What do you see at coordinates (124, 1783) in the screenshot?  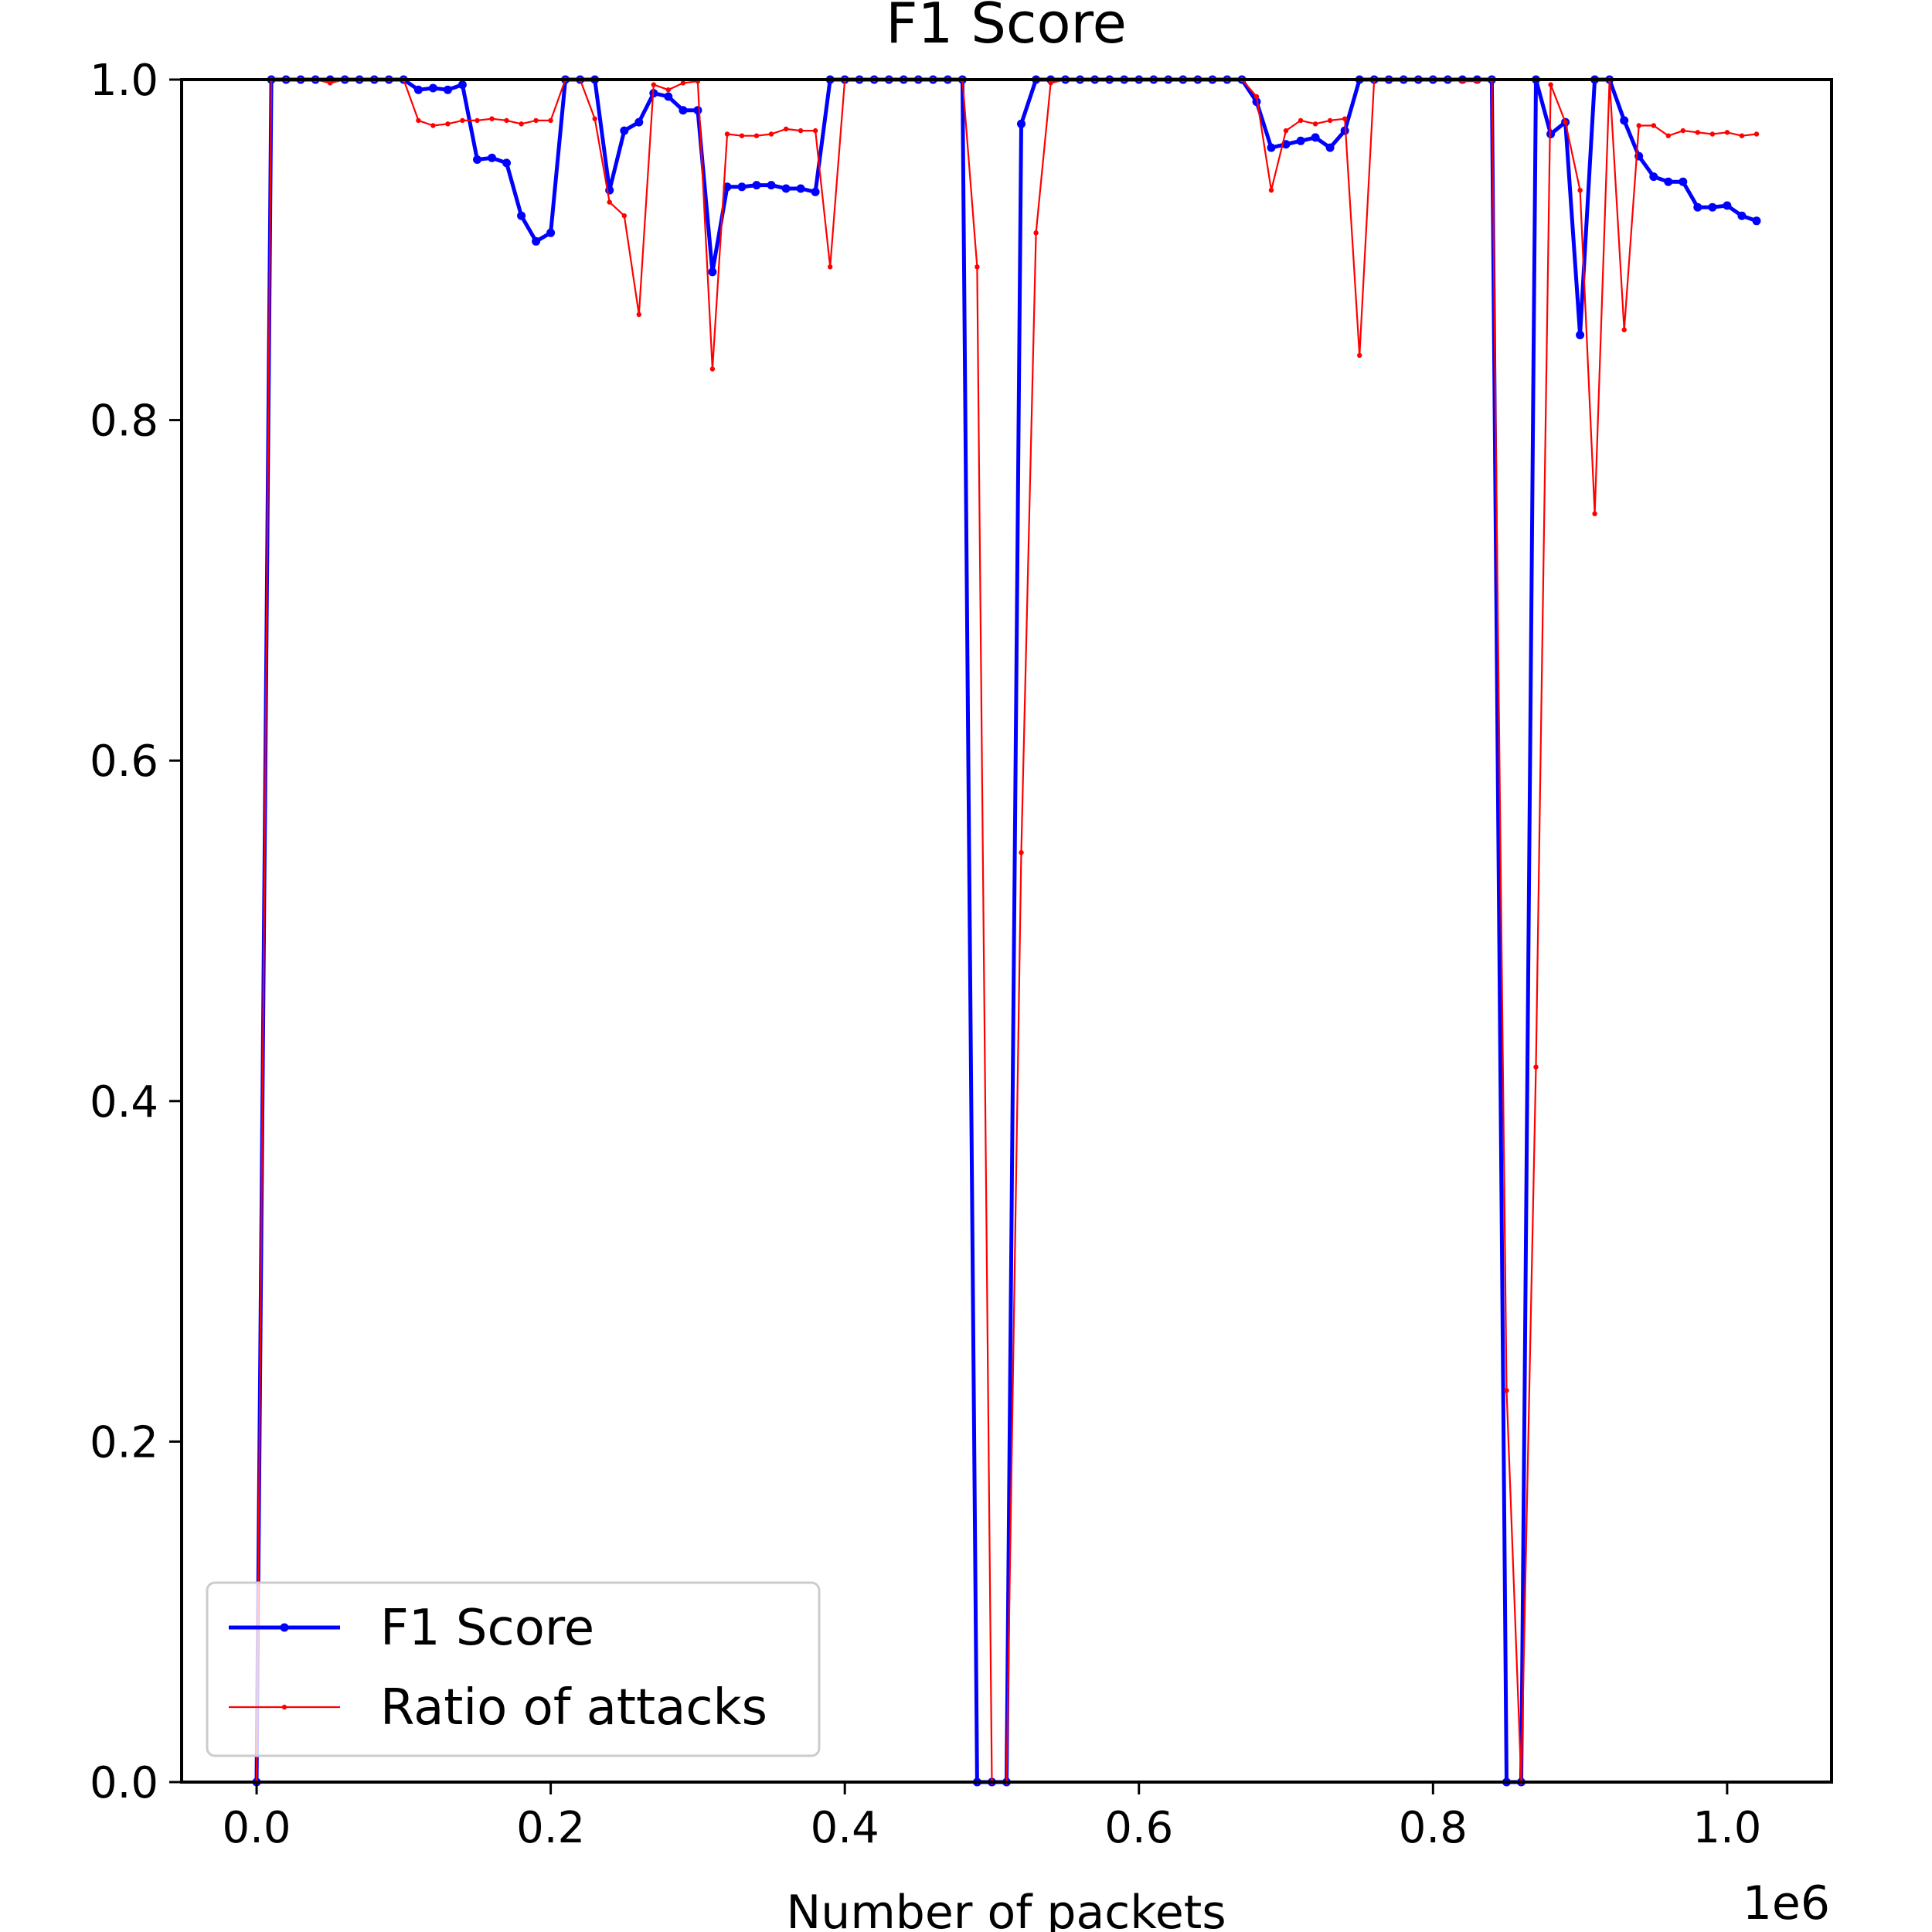 I see `y-tick-label: 0.0` at bounding box center [124, 1783].